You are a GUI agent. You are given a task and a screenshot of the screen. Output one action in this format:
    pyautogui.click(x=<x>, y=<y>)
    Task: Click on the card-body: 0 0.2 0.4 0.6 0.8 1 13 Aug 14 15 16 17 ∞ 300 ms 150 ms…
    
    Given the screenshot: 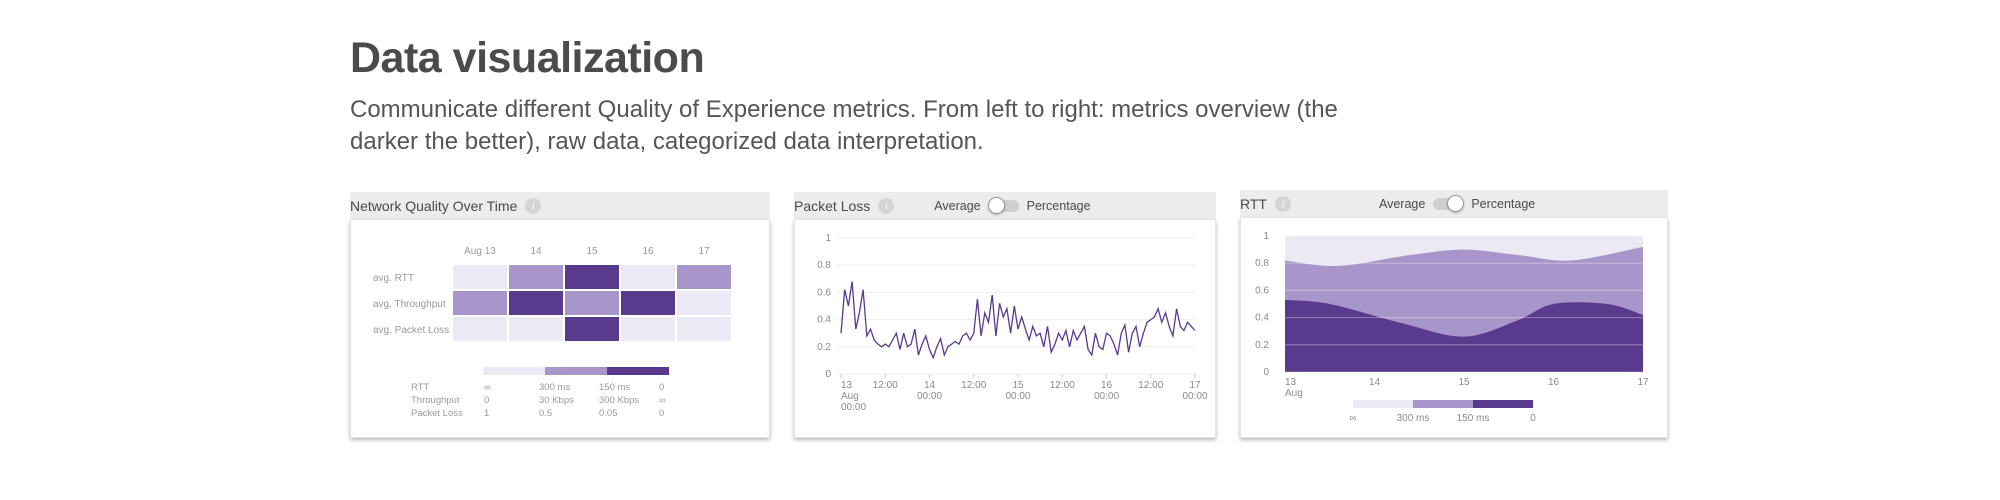 What is the action you would take?
    pyautogui.click(x=1454, y=328)
    